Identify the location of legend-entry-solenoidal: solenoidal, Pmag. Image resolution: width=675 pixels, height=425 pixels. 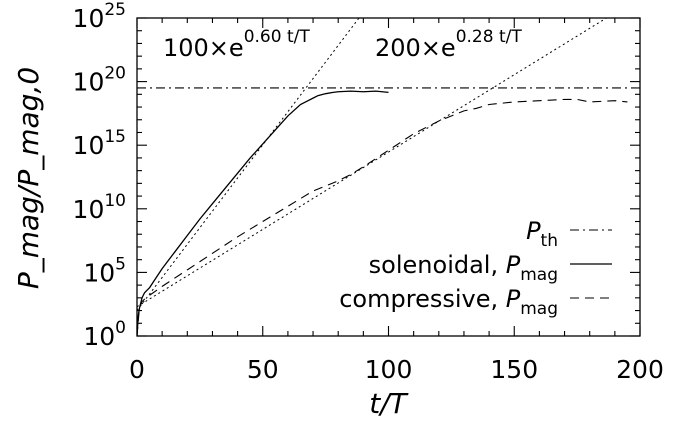
(463, 268).